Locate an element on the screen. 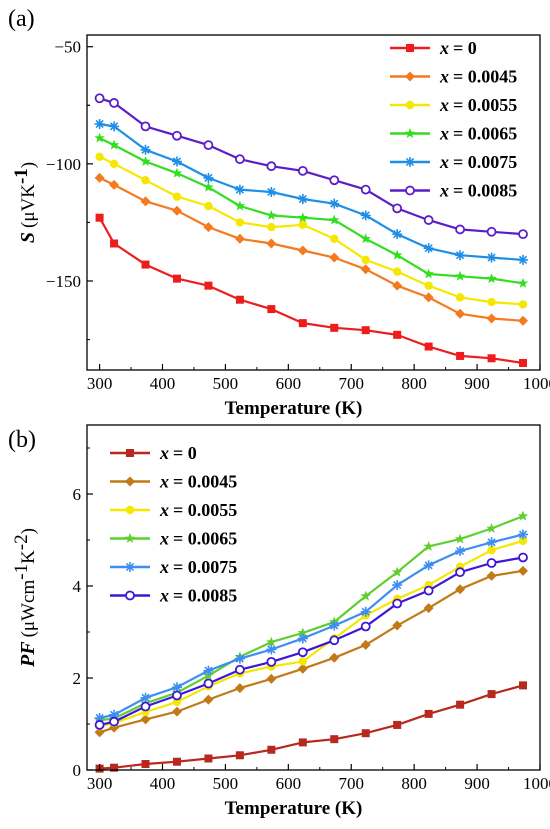 Image resolution: width=550 pixels, height=829 pixels. y-tick-label: −100 is located at coordinates (63, 164).